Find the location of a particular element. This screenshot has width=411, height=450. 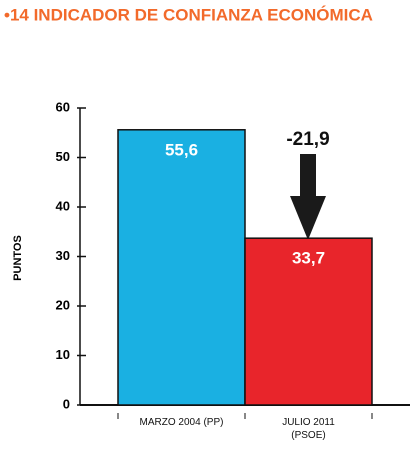

y-tick-label: 60 is located at coordinates (63, 106).